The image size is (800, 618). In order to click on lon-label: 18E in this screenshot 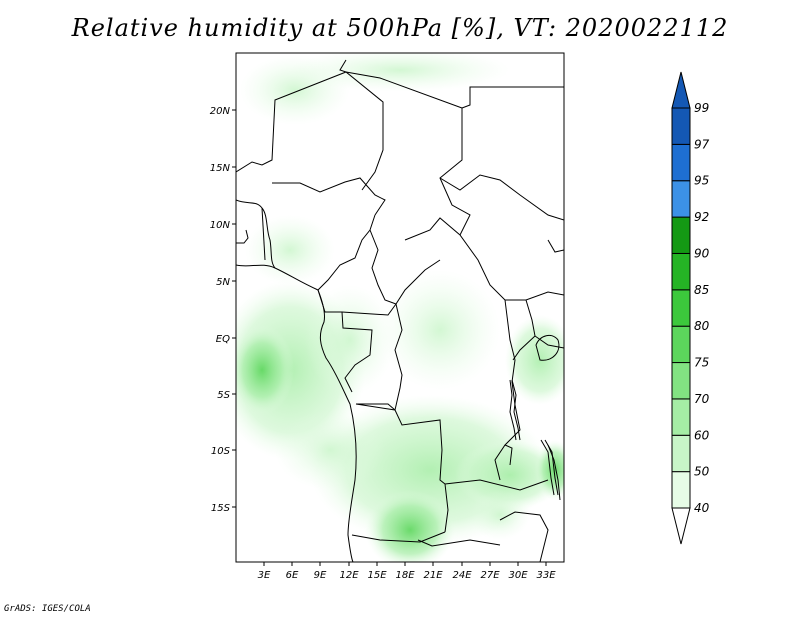, I will do `click(405, 575)`.